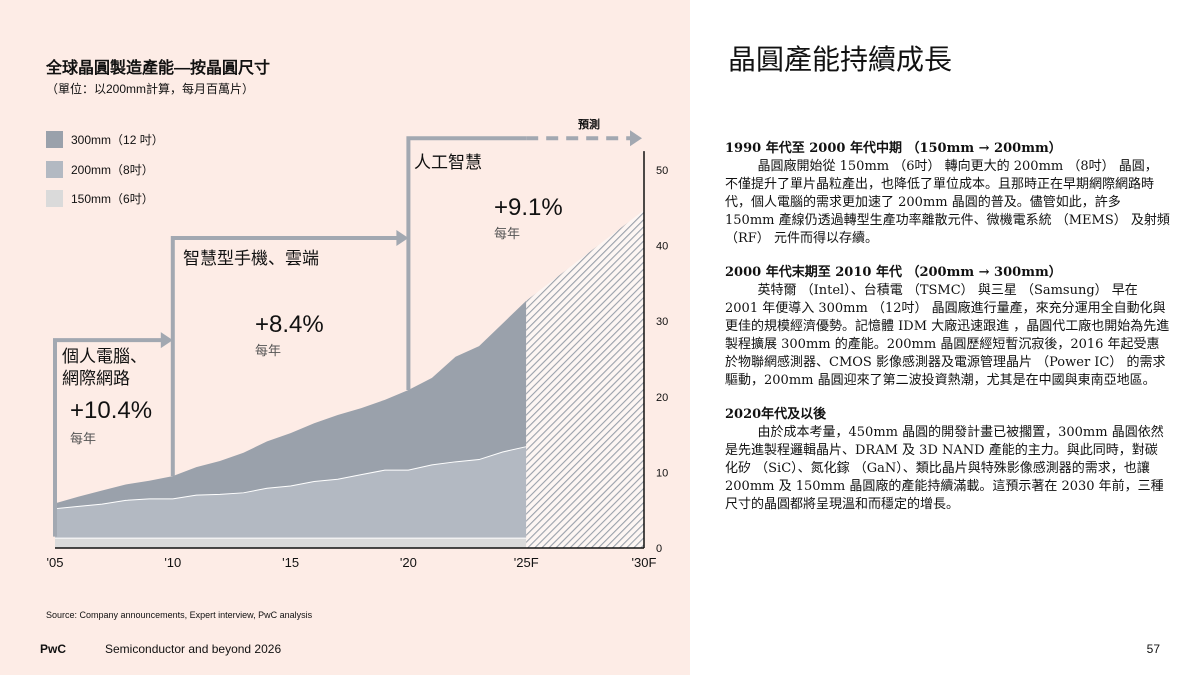 This screenshot has width=1200, height=675. What do you see at coordinates (158, 68) in the screenshot?
I see `chart-title: 全球晶圓製造產能—按晶圓尺寸` at bounding box center [158, 68].